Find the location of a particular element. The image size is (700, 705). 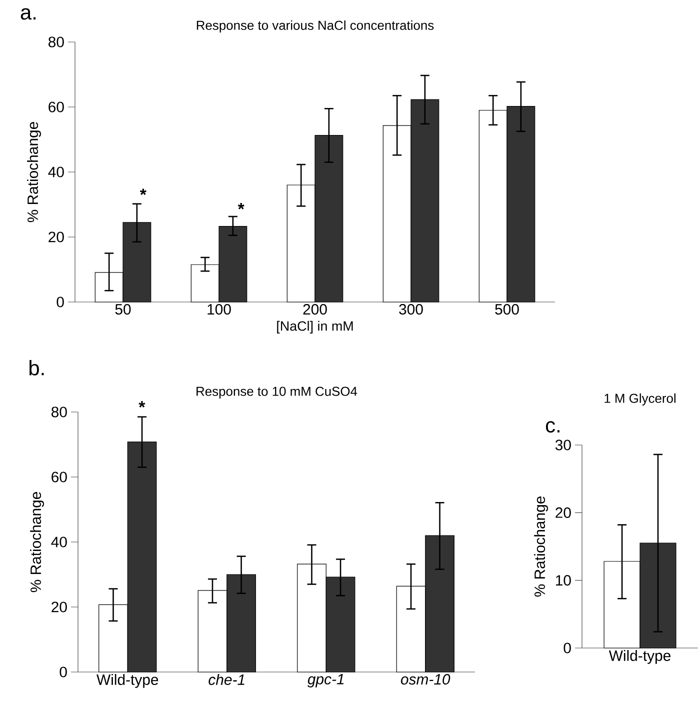

text: c. is located at coordinates (553, 427).